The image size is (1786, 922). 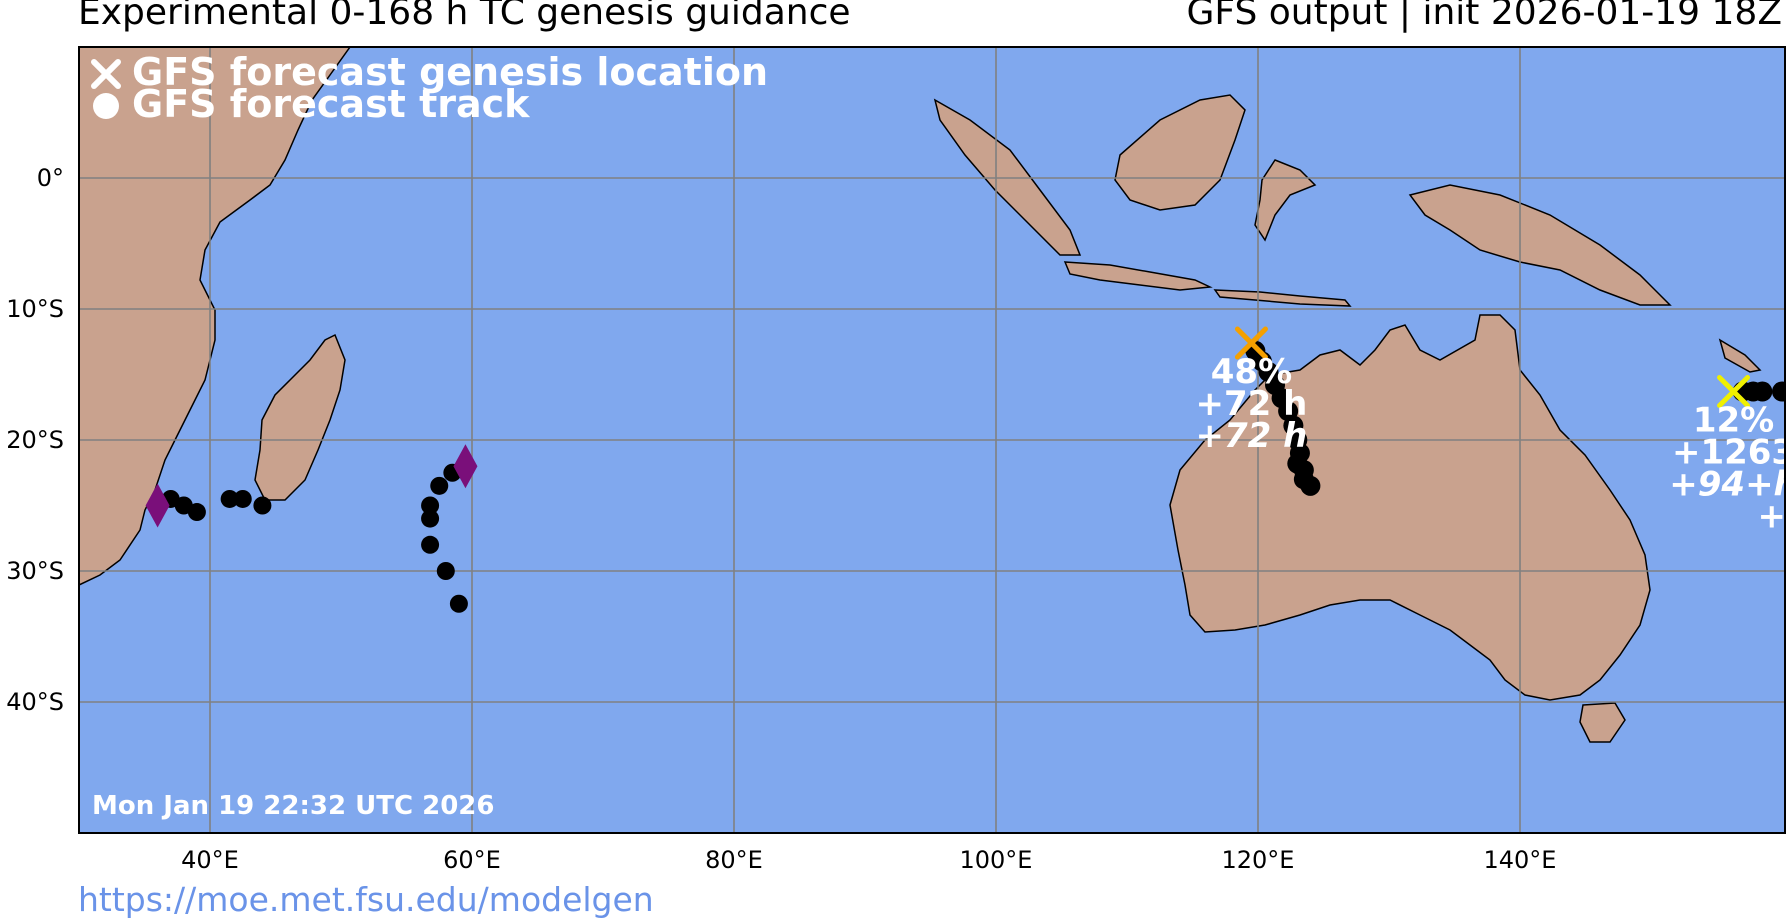 I want to click on longitude-labels: 40°E 60°E 80°E 100°E 120°E 140°E, so click(x=868, y=860).